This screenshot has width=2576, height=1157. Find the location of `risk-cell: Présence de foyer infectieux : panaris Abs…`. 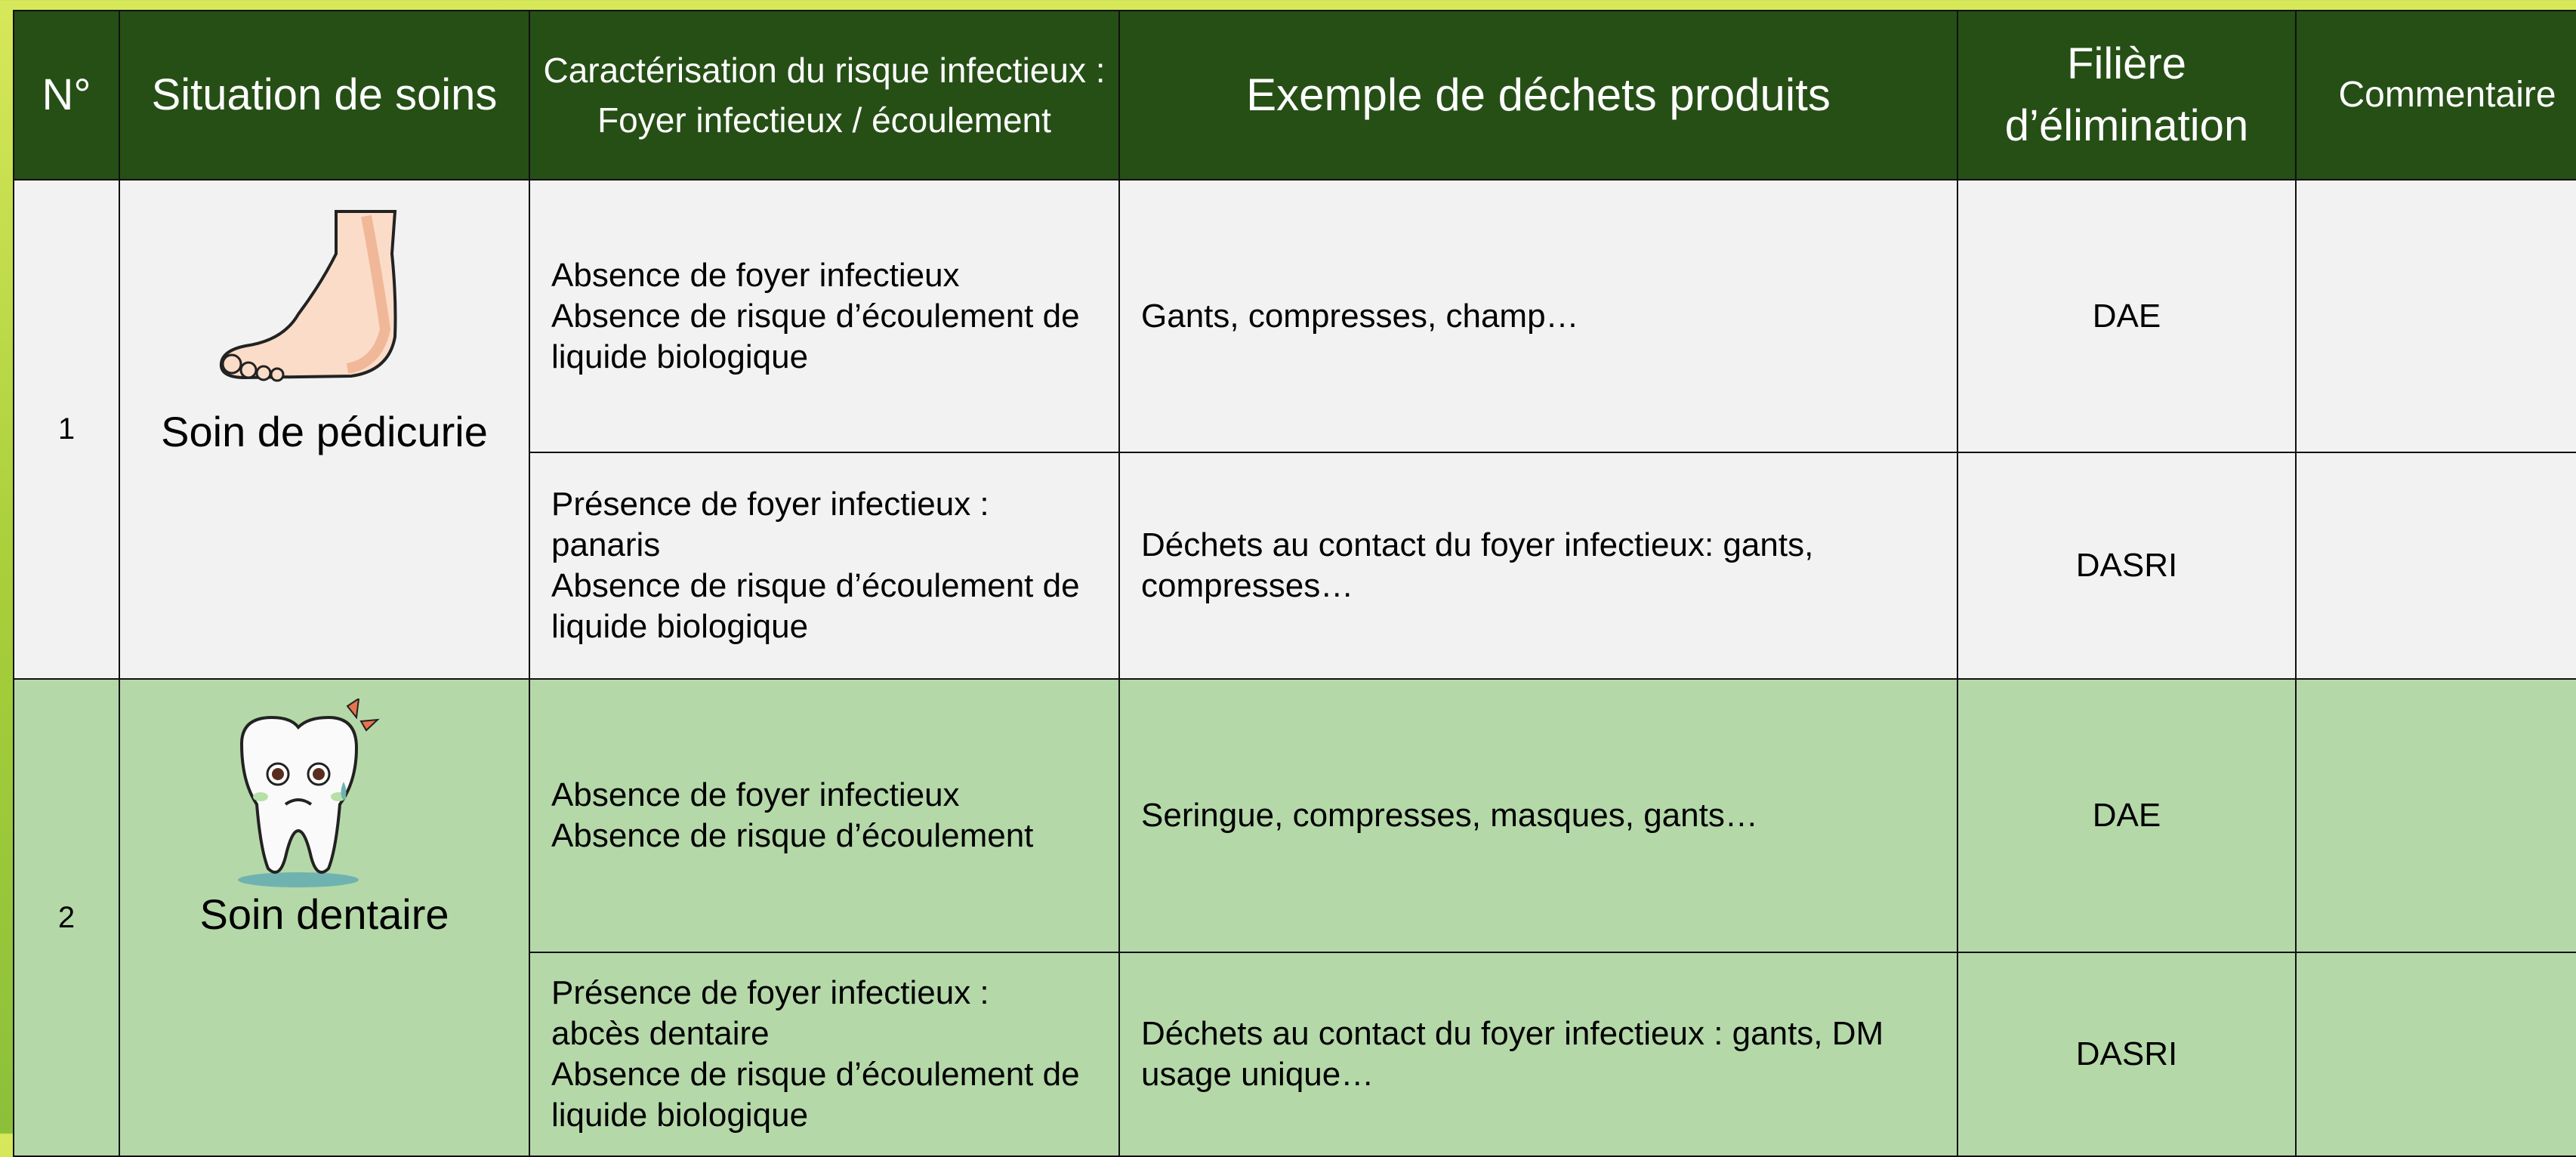

risk-cell: Présence de foyer infectieux : panaris Abs… is located at coordinates (824, 566).